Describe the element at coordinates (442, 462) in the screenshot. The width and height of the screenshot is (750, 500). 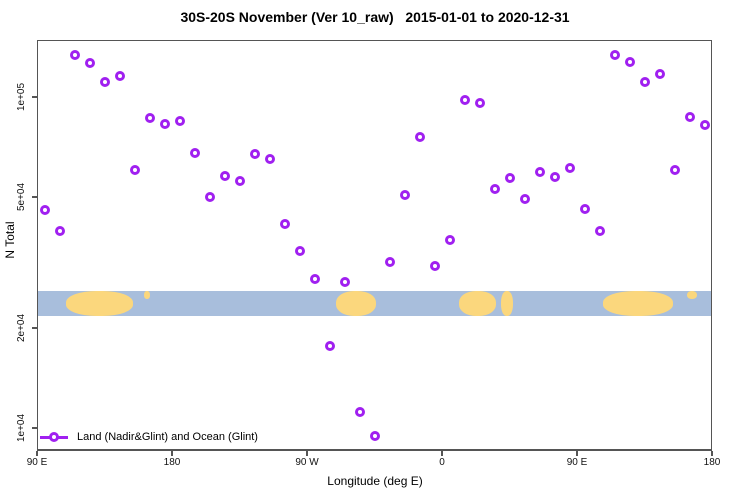
I see `x-axis-tick-label: 0` at that location.